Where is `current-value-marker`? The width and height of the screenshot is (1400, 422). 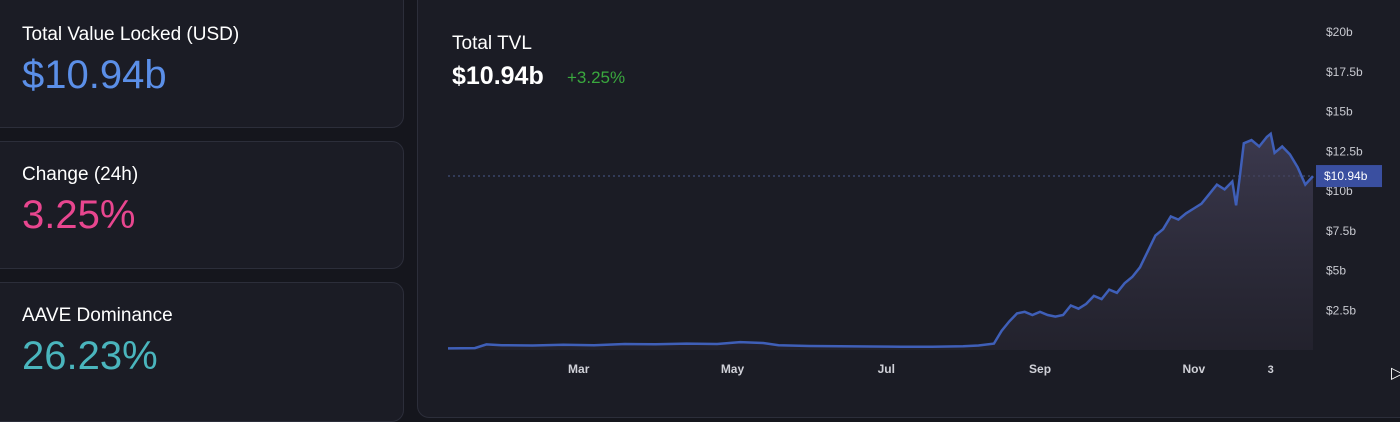
current-value-marker is located at coordinates (1349, 176).